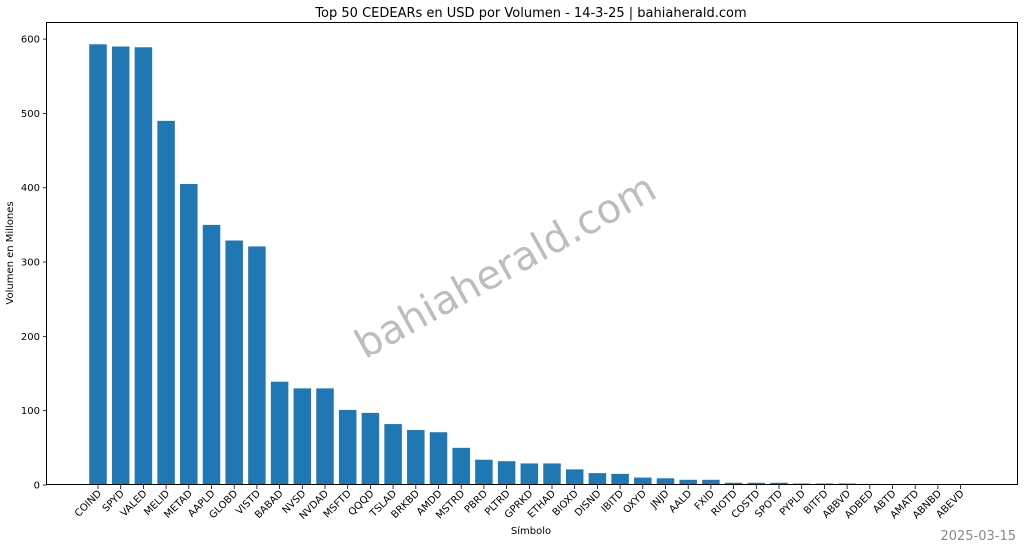  Describe the element at coordinates (613, 501) in the screenshot. I see `x-tick-label: IBITD` at that location.